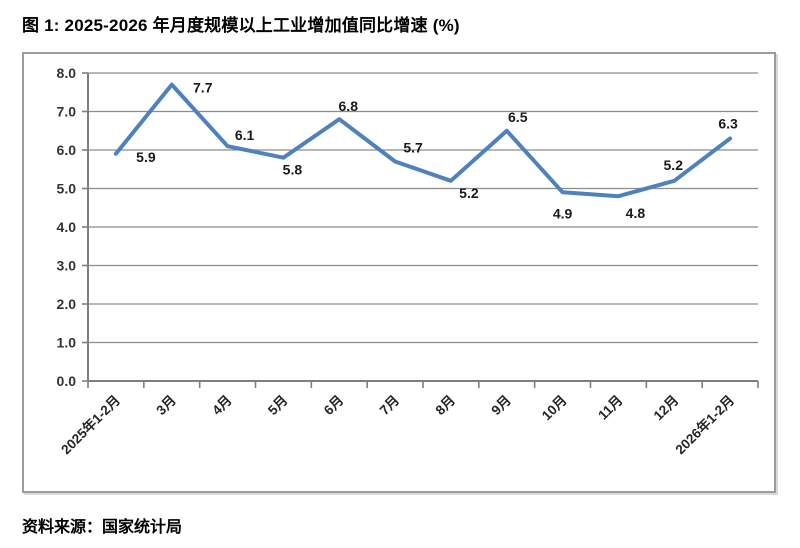 The width and height of the screenshot is (800, 548). What do you see at coordinates (165, 405) in the screenshot?
I see `x-tick-label: 3月` at bounding box center [165, 405].